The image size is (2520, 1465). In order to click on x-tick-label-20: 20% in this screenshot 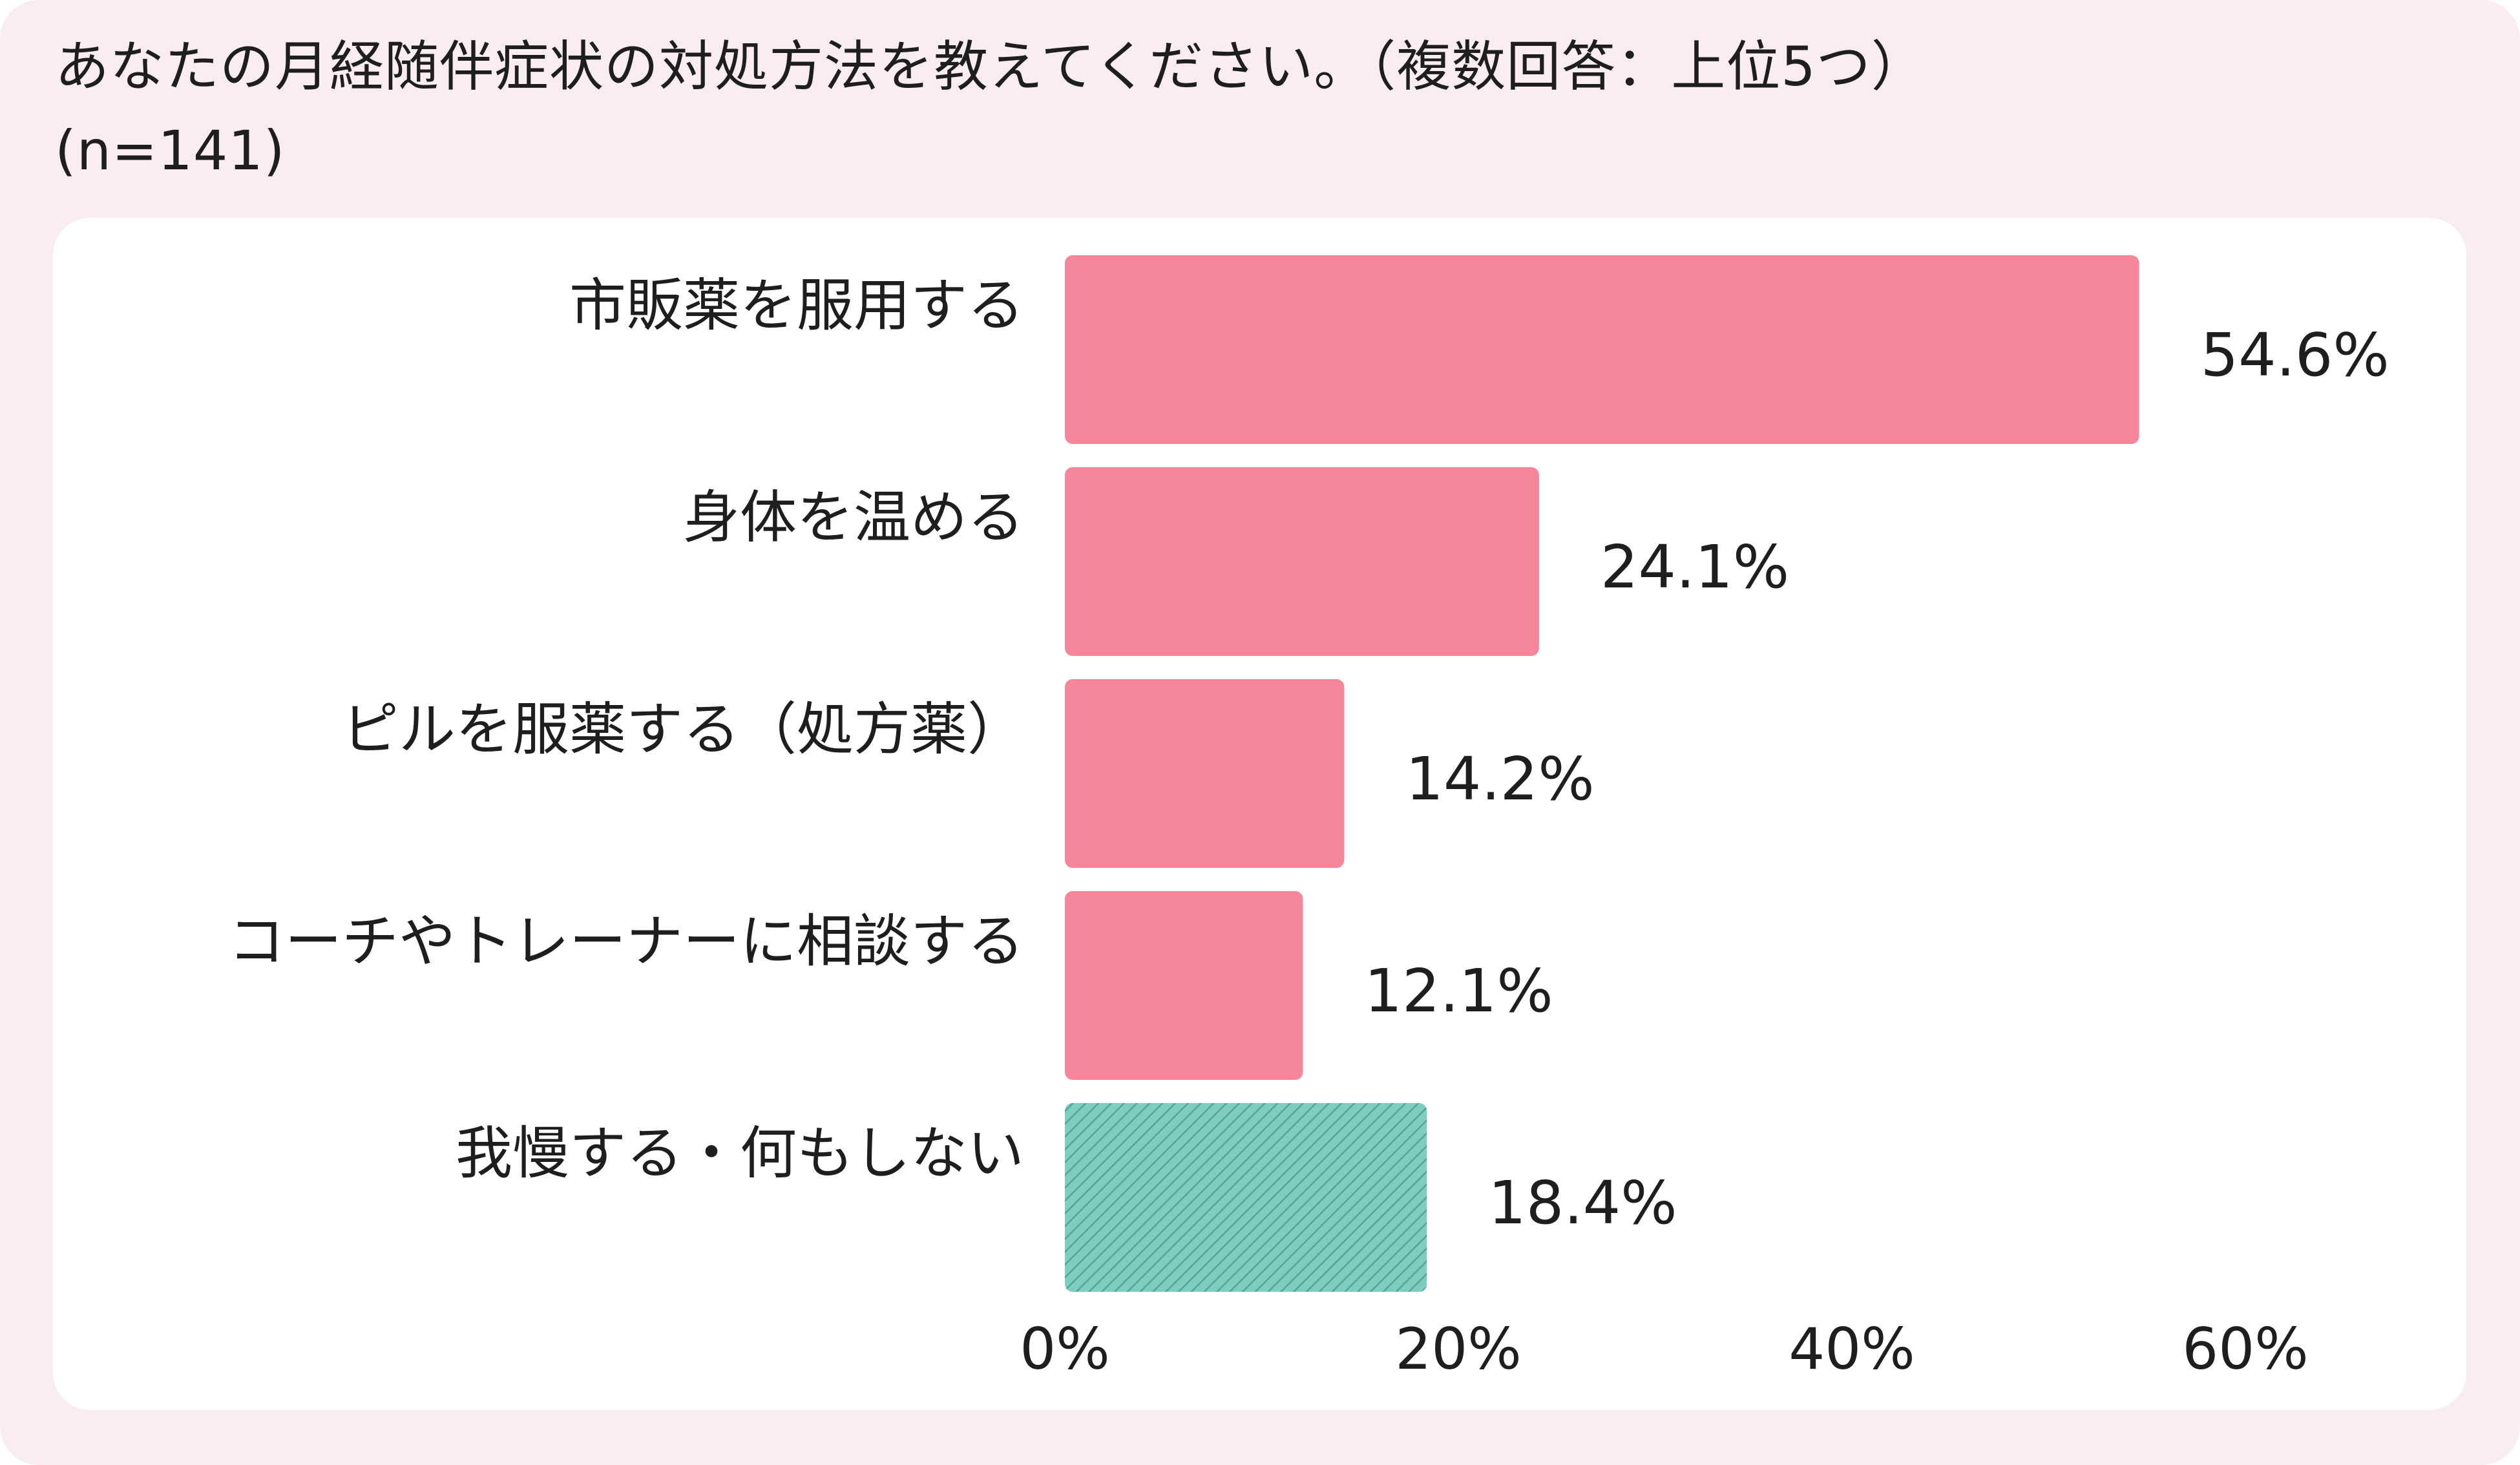, I will do `click(1459, 1349)`.